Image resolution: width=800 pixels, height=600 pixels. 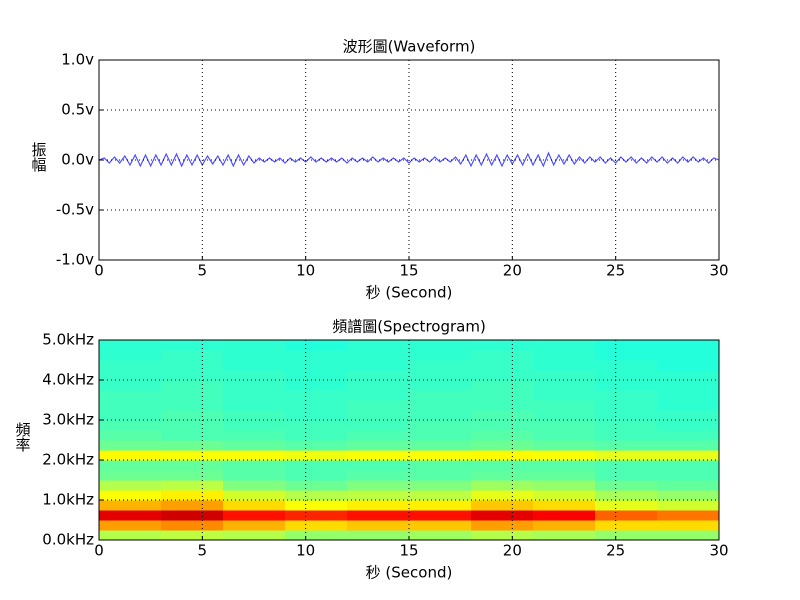 What do you see at coordinates (68, 380) in the screenshot?
I see `y-tick-label: 4.0kHz` at bounding box center [68, 380].